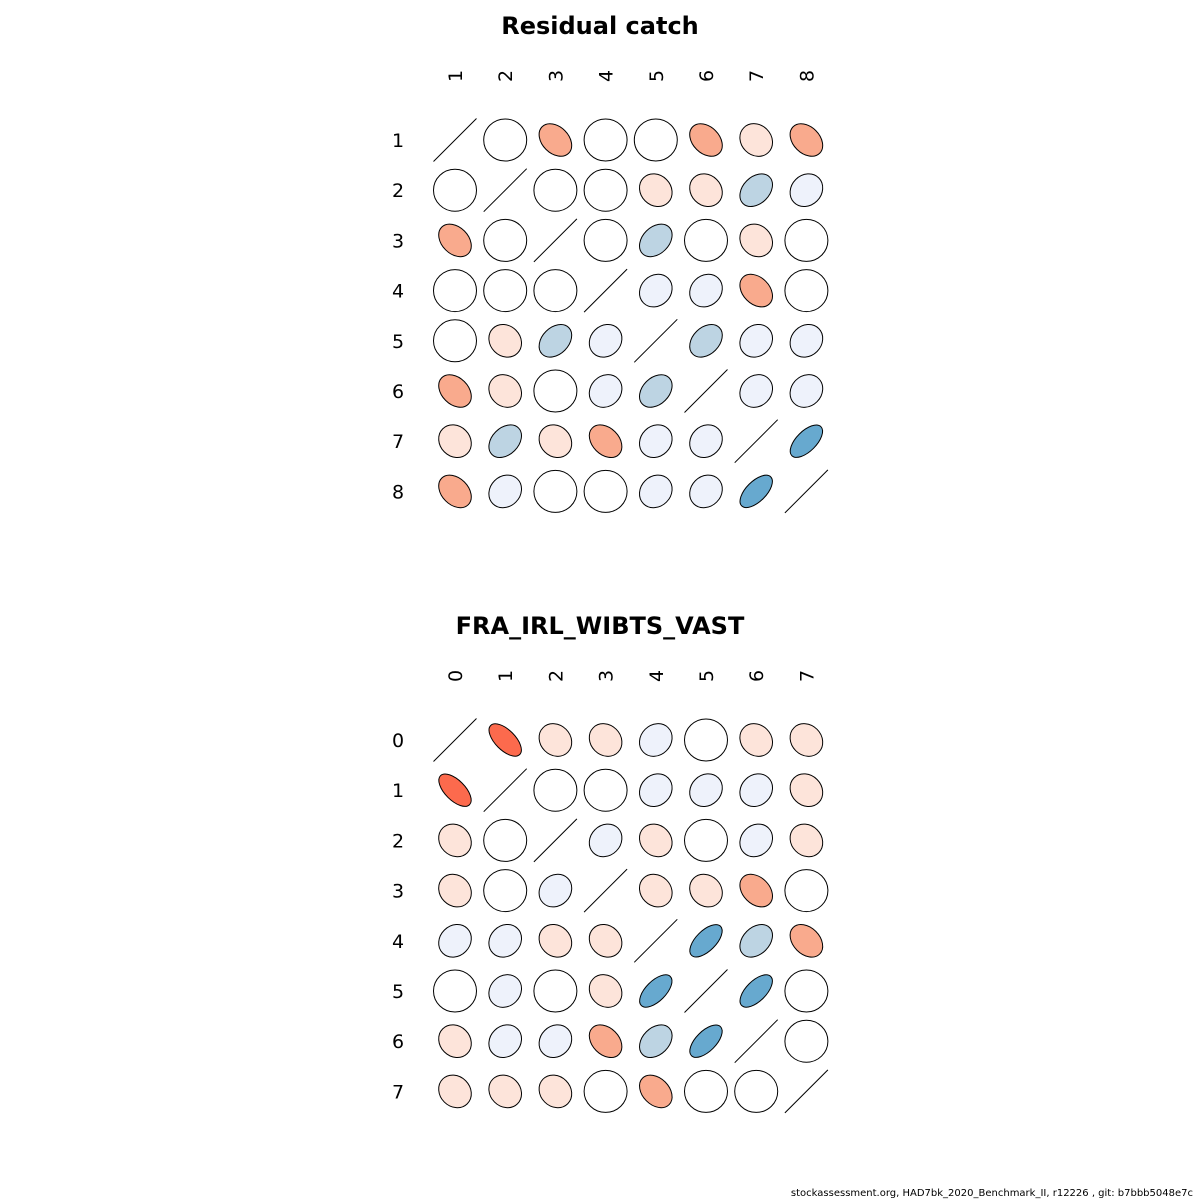  Describe the element at coordinates (600, 26) in the screenshot. I see `panel-title: Residual catch` at that location.